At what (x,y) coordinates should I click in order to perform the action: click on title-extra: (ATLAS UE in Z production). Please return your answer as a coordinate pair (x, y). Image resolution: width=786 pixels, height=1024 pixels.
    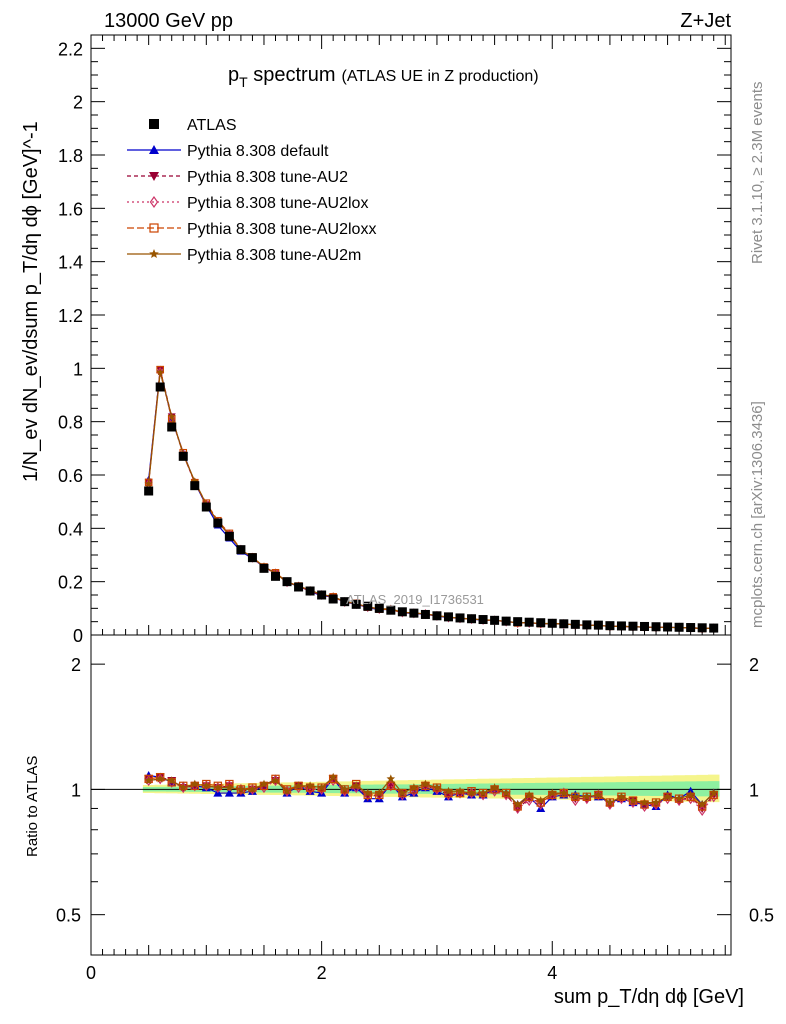
    Looking at the image, I should click on (440, 76).